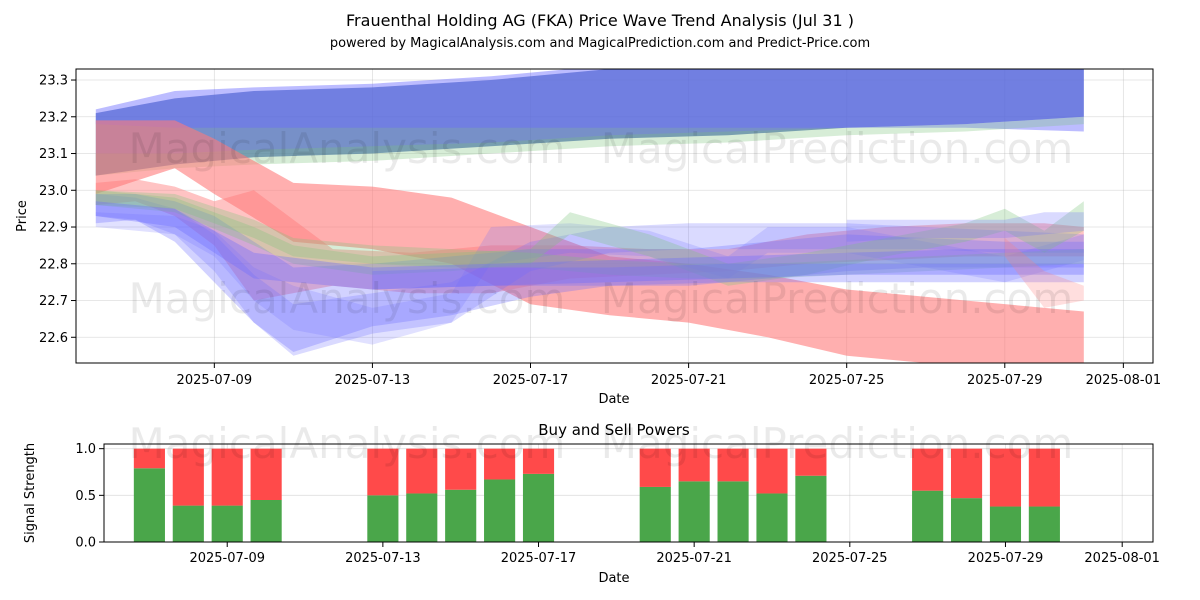 Image resolution: width=1200 pixels, height=600 pixels. I want to click on watermark-top-left: MagicalAnalysis.com, so click(347, 148).